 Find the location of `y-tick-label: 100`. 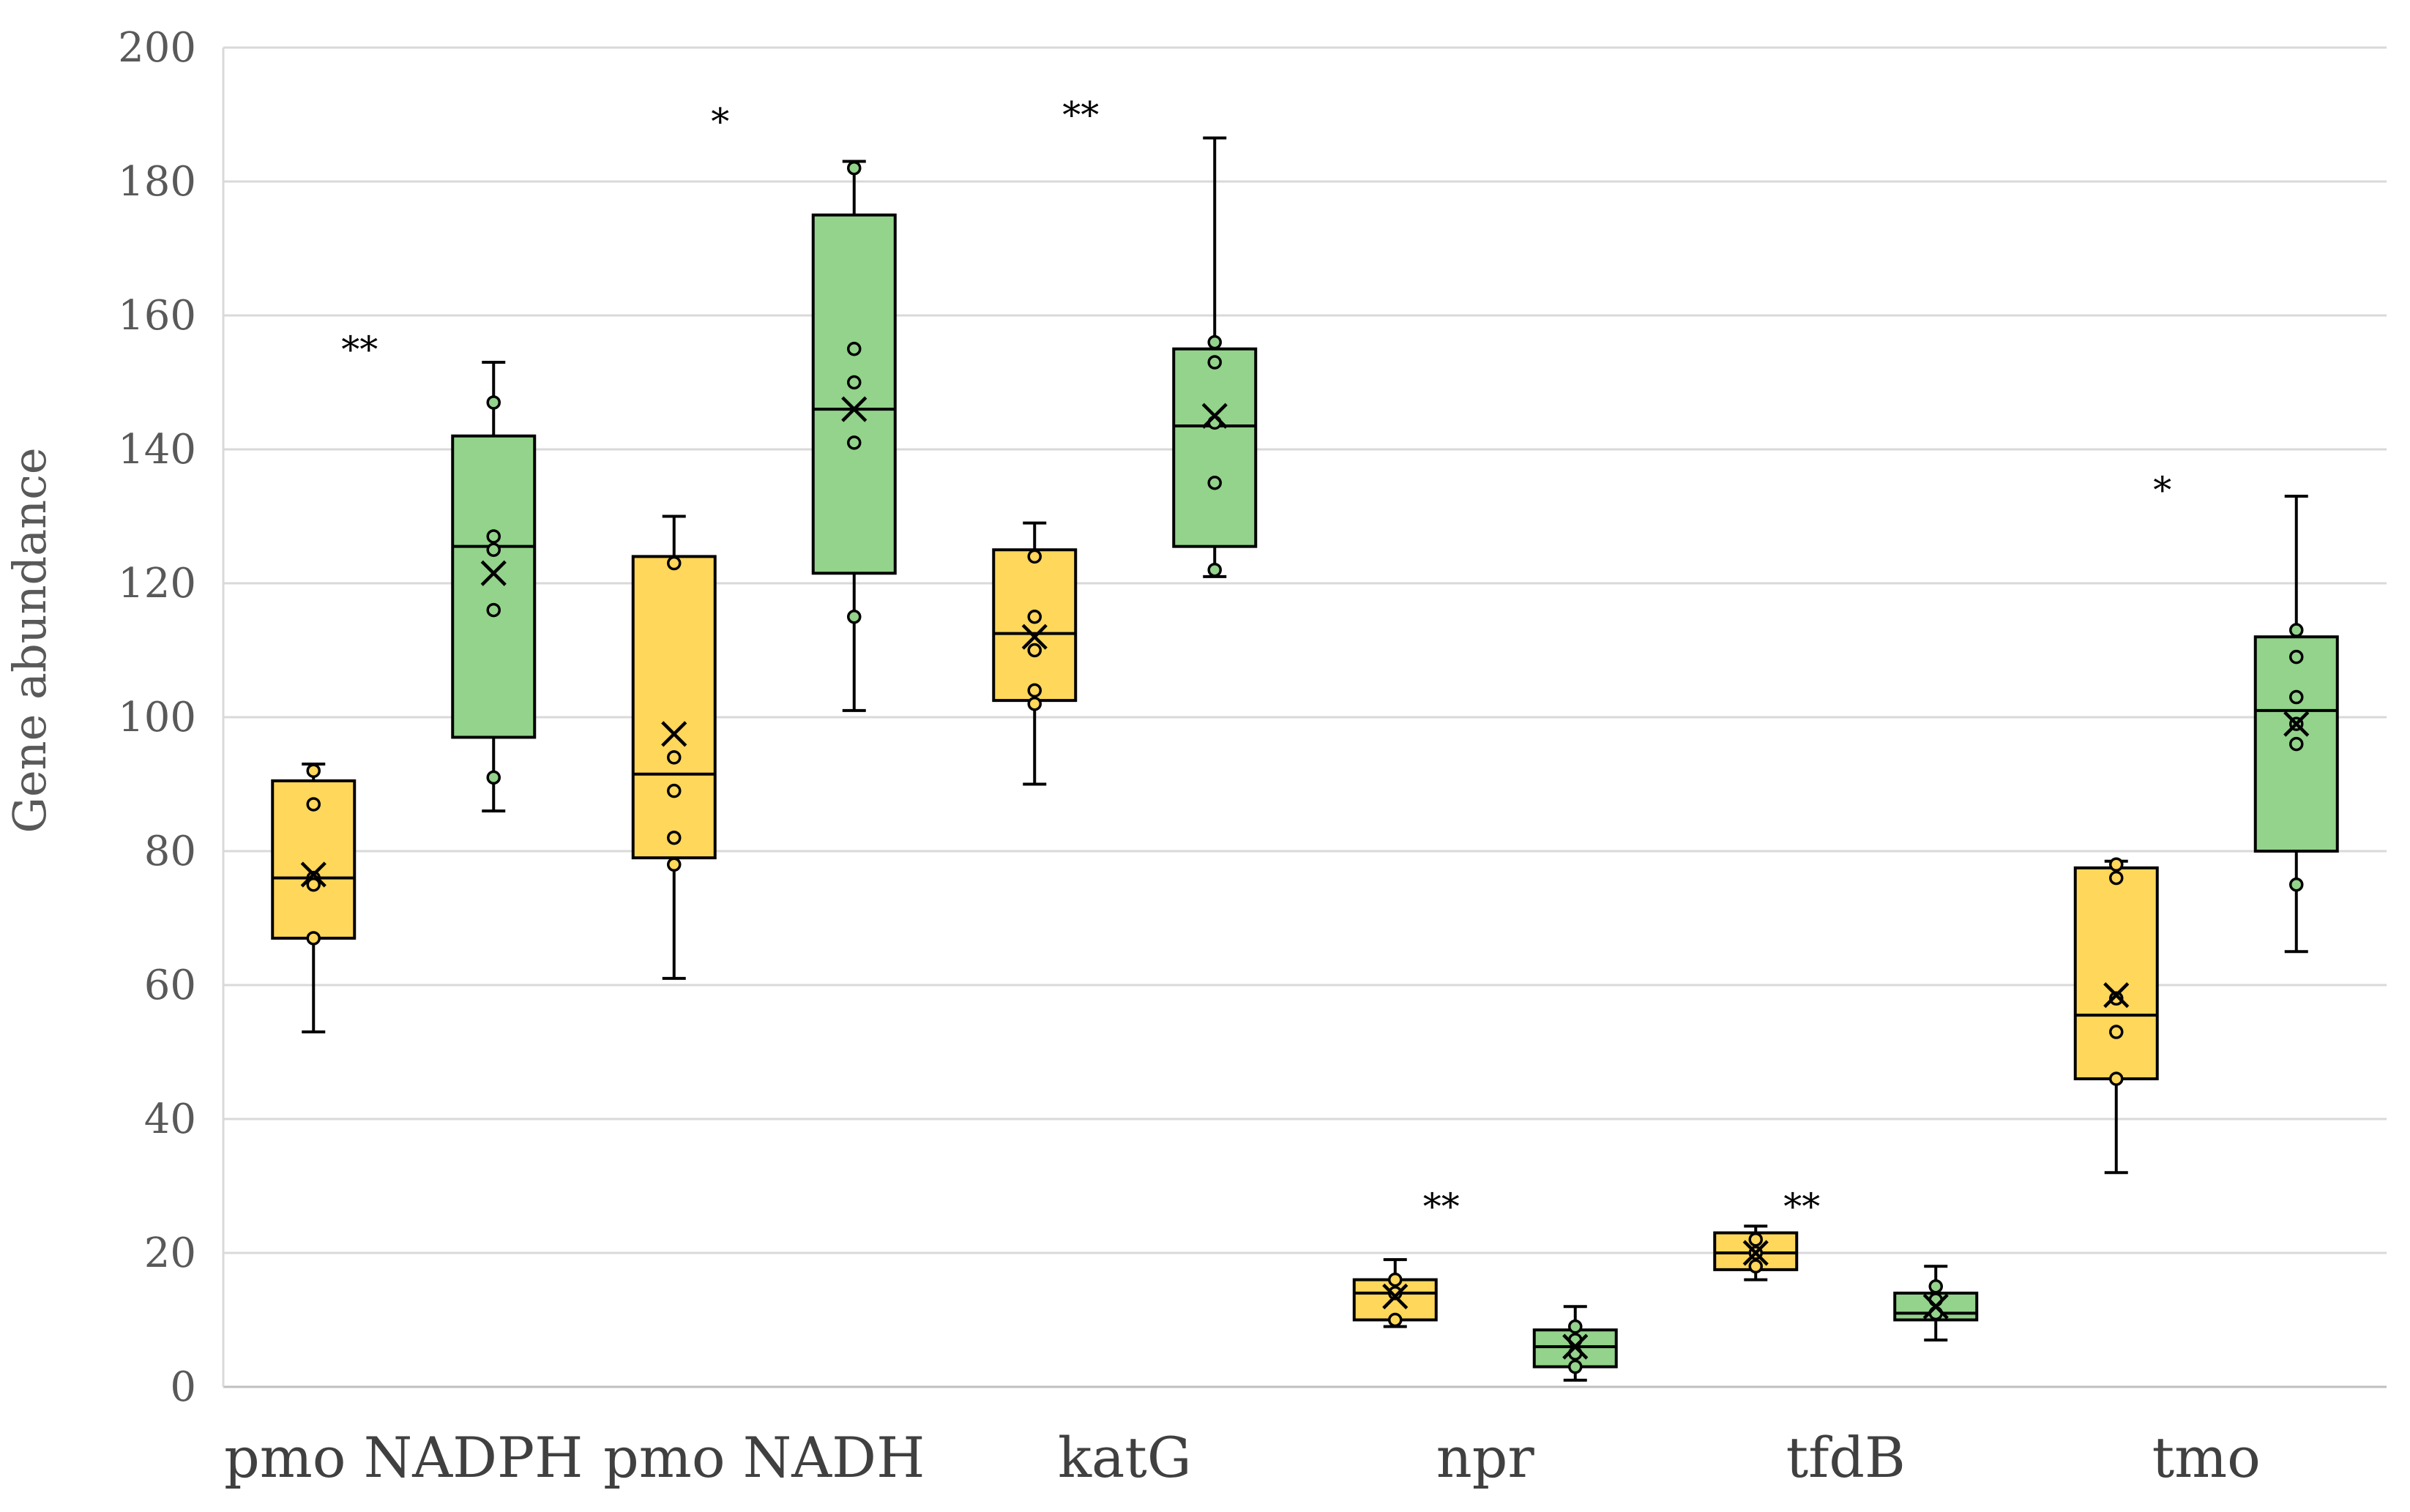

y-tick-label: 100 is located at coordinates (157, 717).